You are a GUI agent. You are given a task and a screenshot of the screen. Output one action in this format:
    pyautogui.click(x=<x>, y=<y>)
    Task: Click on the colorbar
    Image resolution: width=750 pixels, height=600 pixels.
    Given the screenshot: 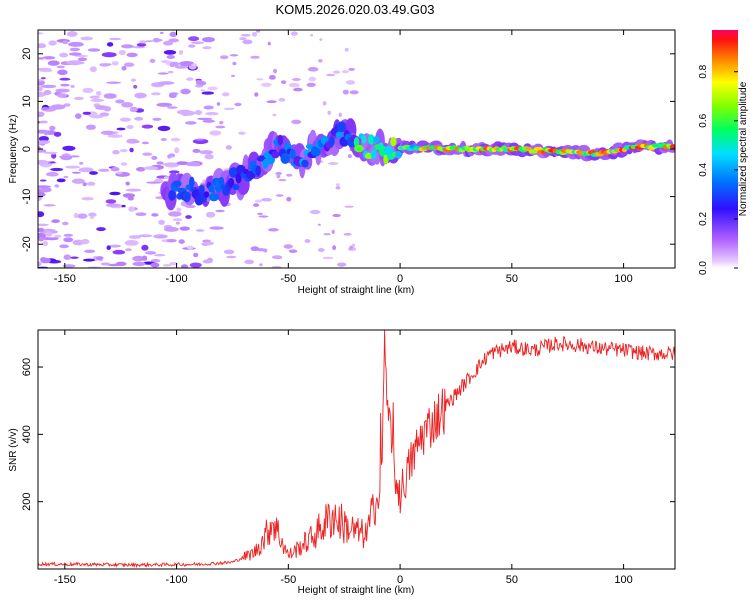 What is the action you would take?
    pyautogui.click(x=725, y=149)
    